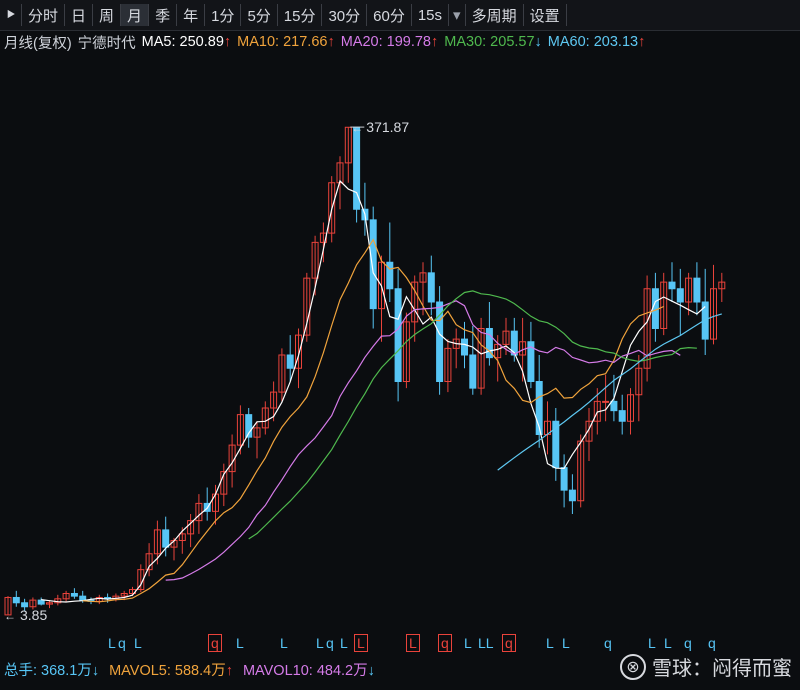  I want to click on stock-name: 宁德时代, so click(106, 43).